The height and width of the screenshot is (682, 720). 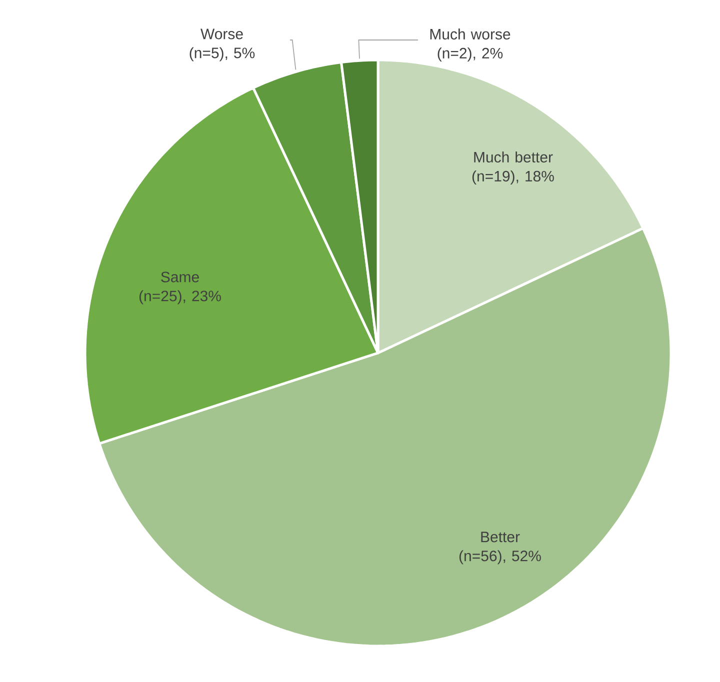 What do you see at coordinates (500, 537) in the screenshot?
I see `slice-label: Better` at bounding box center [500, 537].